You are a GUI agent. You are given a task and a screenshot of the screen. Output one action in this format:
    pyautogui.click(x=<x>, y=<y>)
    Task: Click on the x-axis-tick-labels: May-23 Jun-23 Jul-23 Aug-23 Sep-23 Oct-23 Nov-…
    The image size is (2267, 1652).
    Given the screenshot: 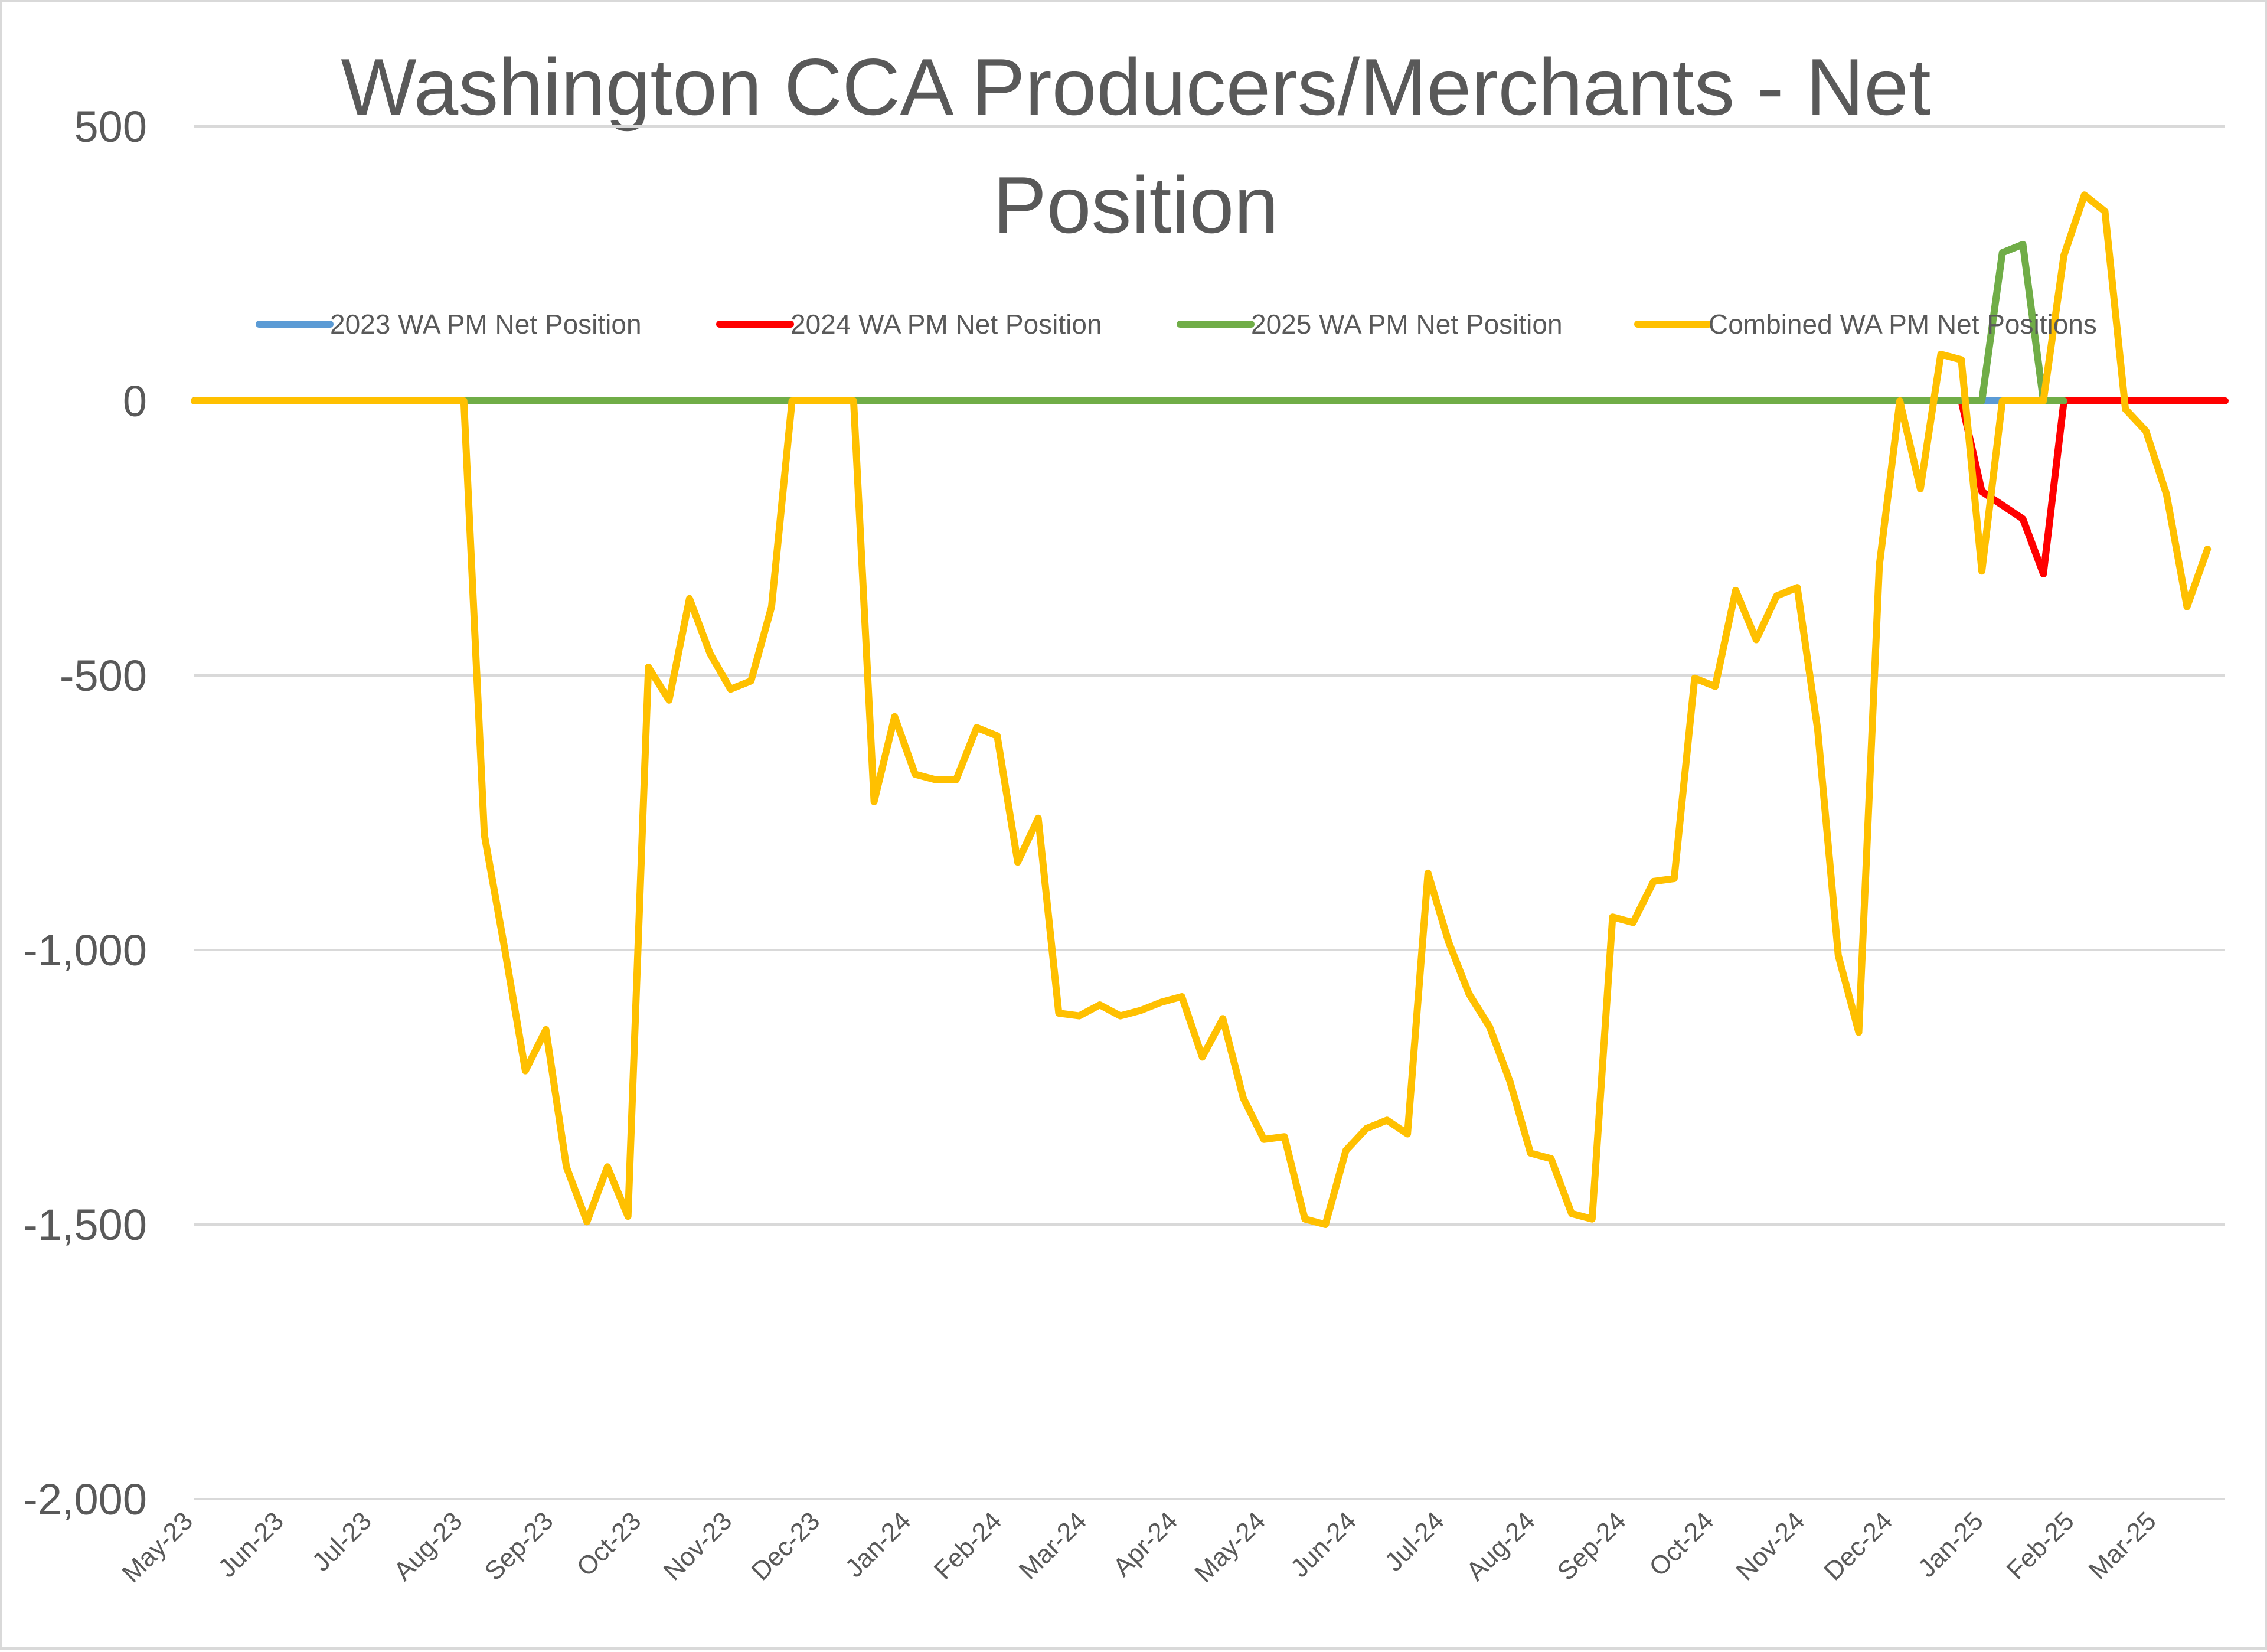 What is the action you would take?
    pyautogui.click(x=1139, y=1547)
    